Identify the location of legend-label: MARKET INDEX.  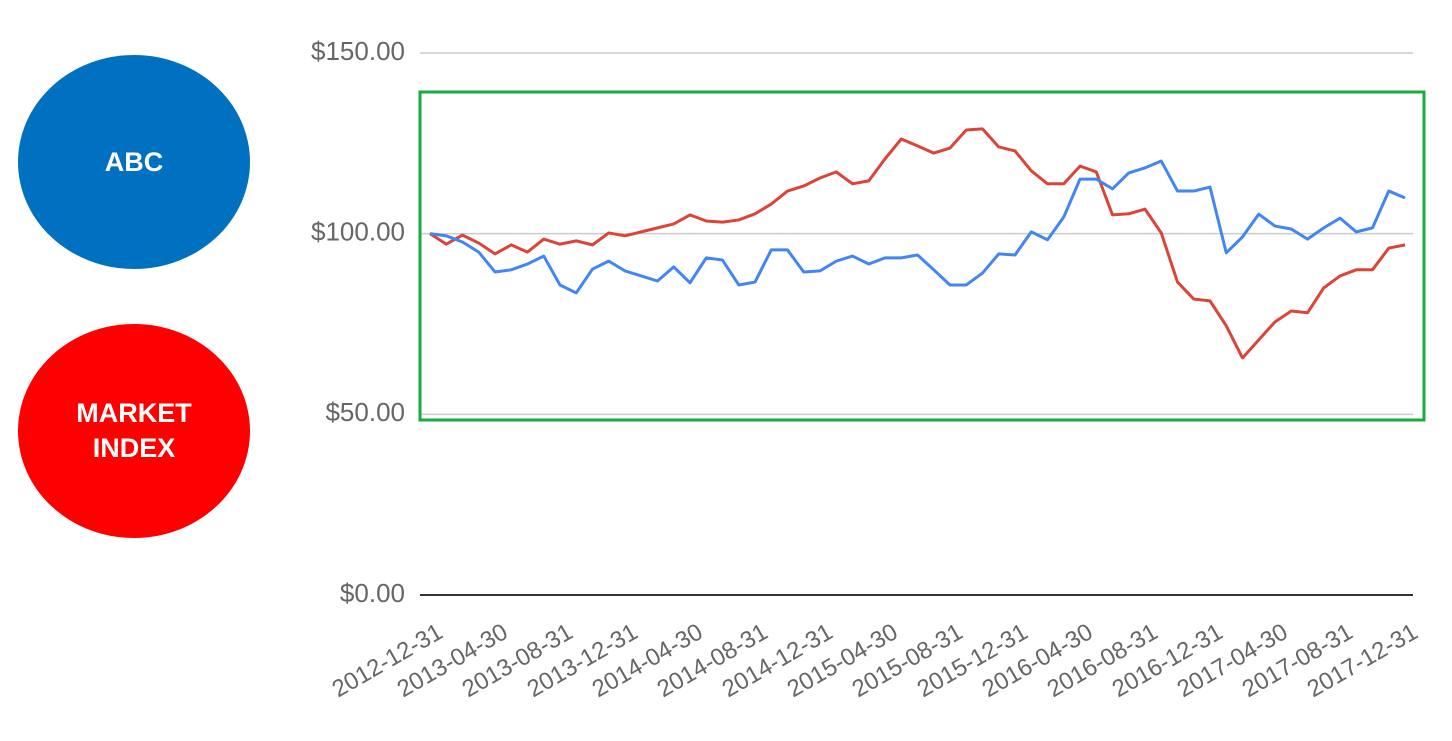
(134, 430).